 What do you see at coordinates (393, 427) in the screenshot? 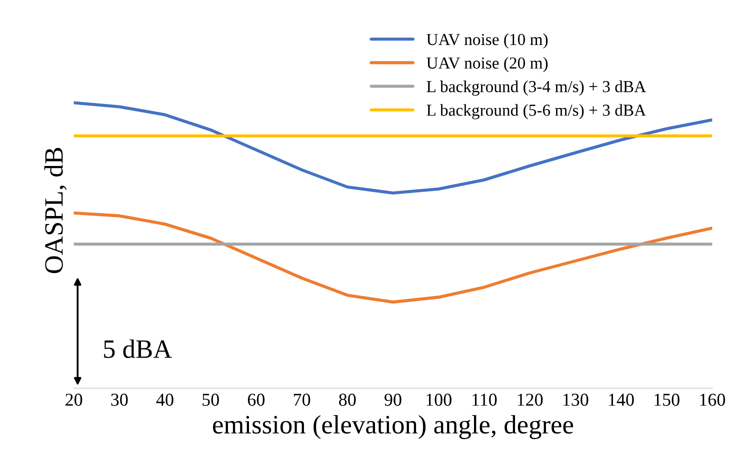
I see `x-axis-title: emission (elevation) angle, degree` at bounding box center [393, 427].